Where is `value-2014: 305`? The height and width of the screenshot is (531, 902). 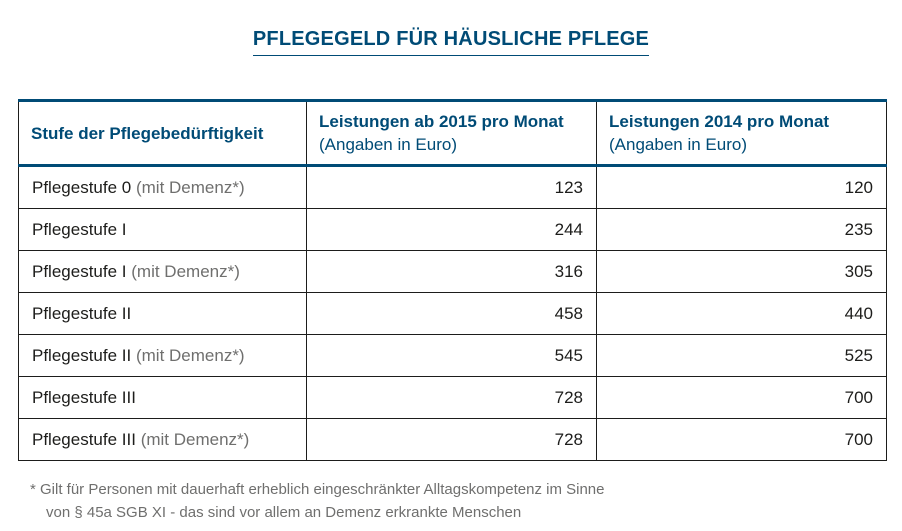
value-2014: 305 is located at coordinates (741, 271).